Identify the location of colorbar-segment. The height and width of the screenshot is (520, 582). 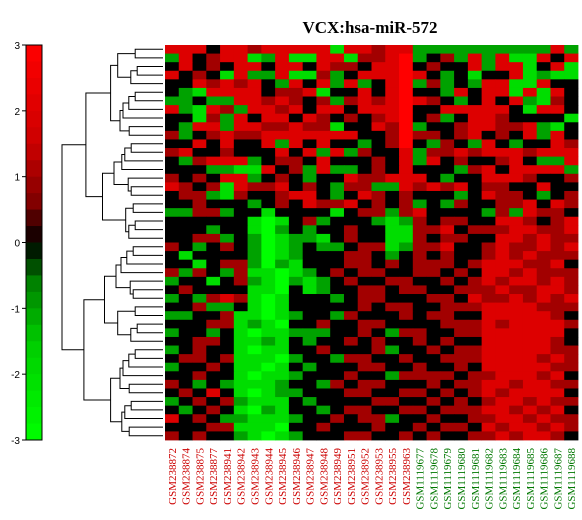
(34, 366).